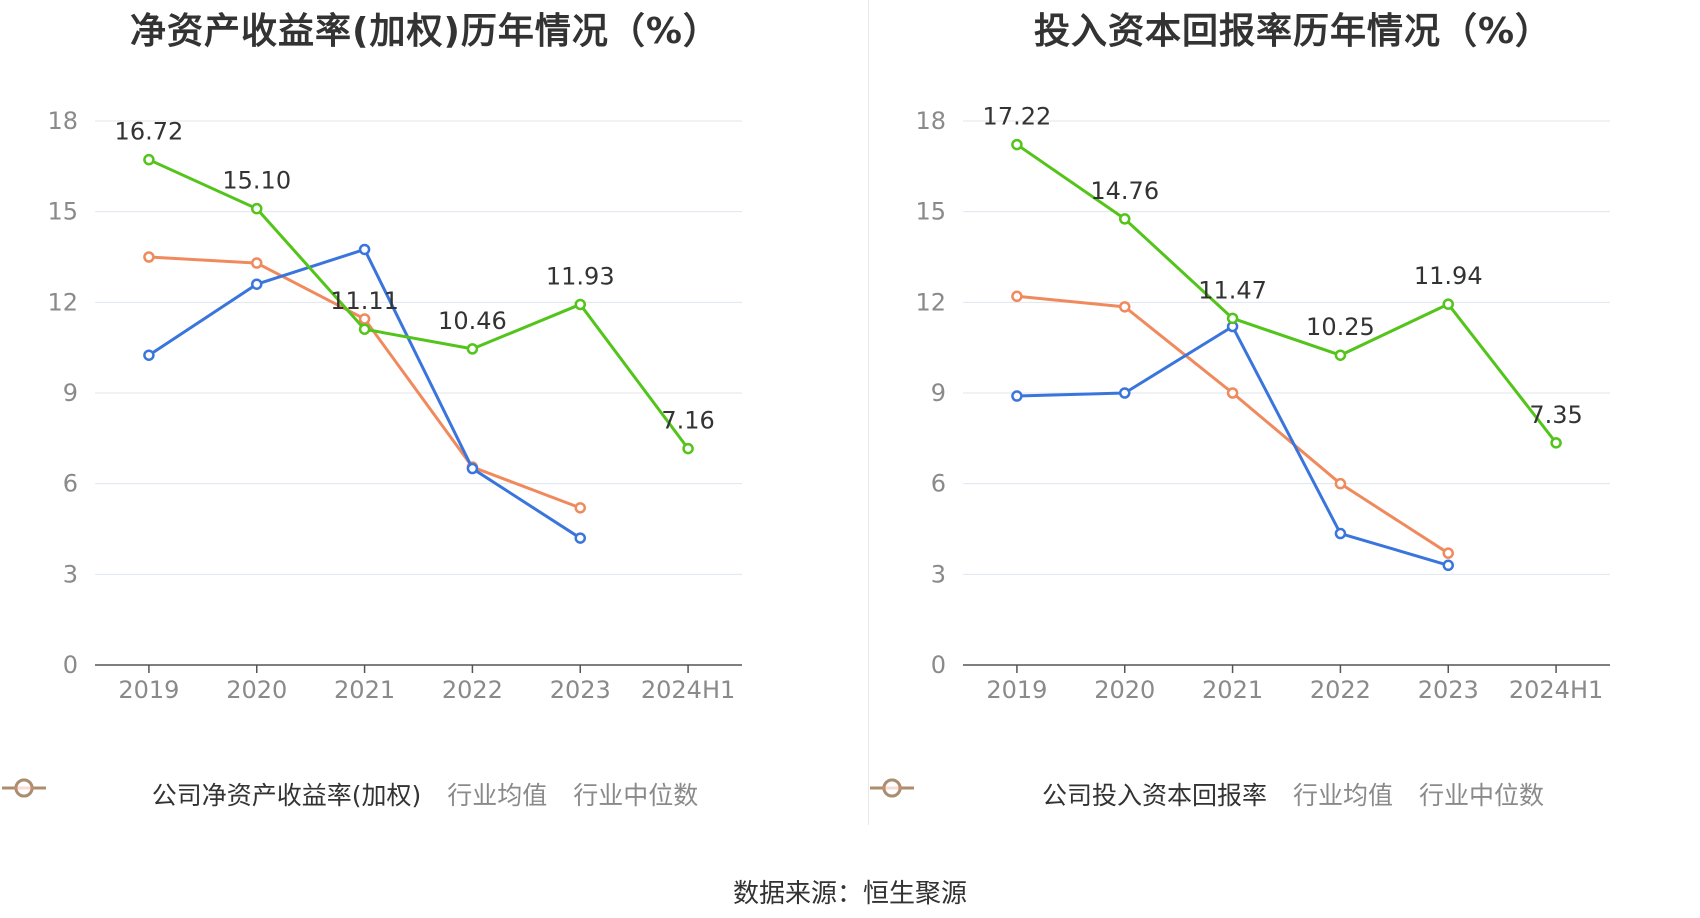 This screenshot has height=918, width=1700. I want to click on data-label: 17.22, so click(1017, 117).